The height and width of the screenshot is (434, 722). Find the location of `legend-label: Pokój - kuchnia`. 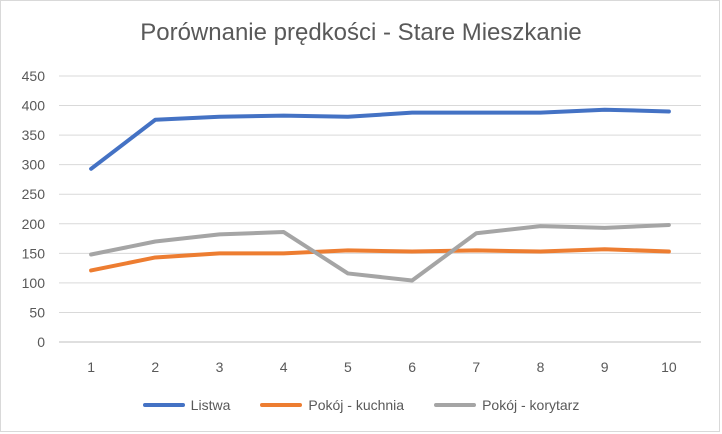

legend-label: Pokój - kuchnia is located at coordinates (356, 405).